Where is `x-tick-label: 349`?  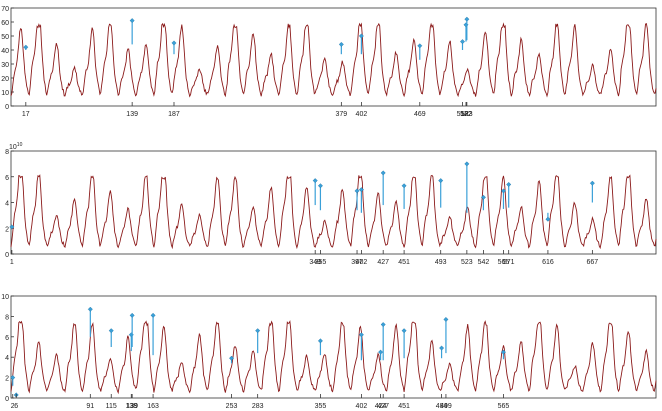 x-tick-label: 349 is located at coordinates (315, 262).